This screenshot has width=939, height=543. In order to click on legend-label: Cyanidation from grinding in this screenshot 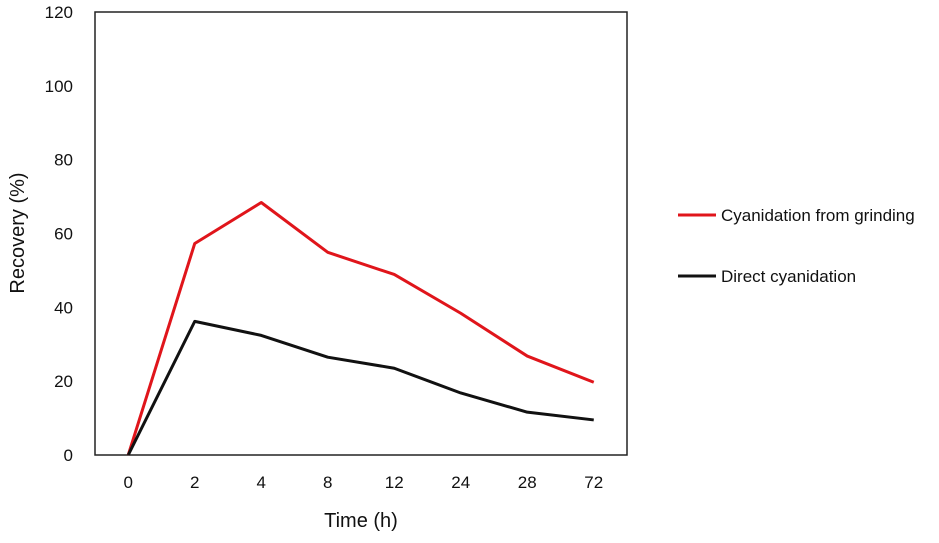, I will do `click(818, 215)`.